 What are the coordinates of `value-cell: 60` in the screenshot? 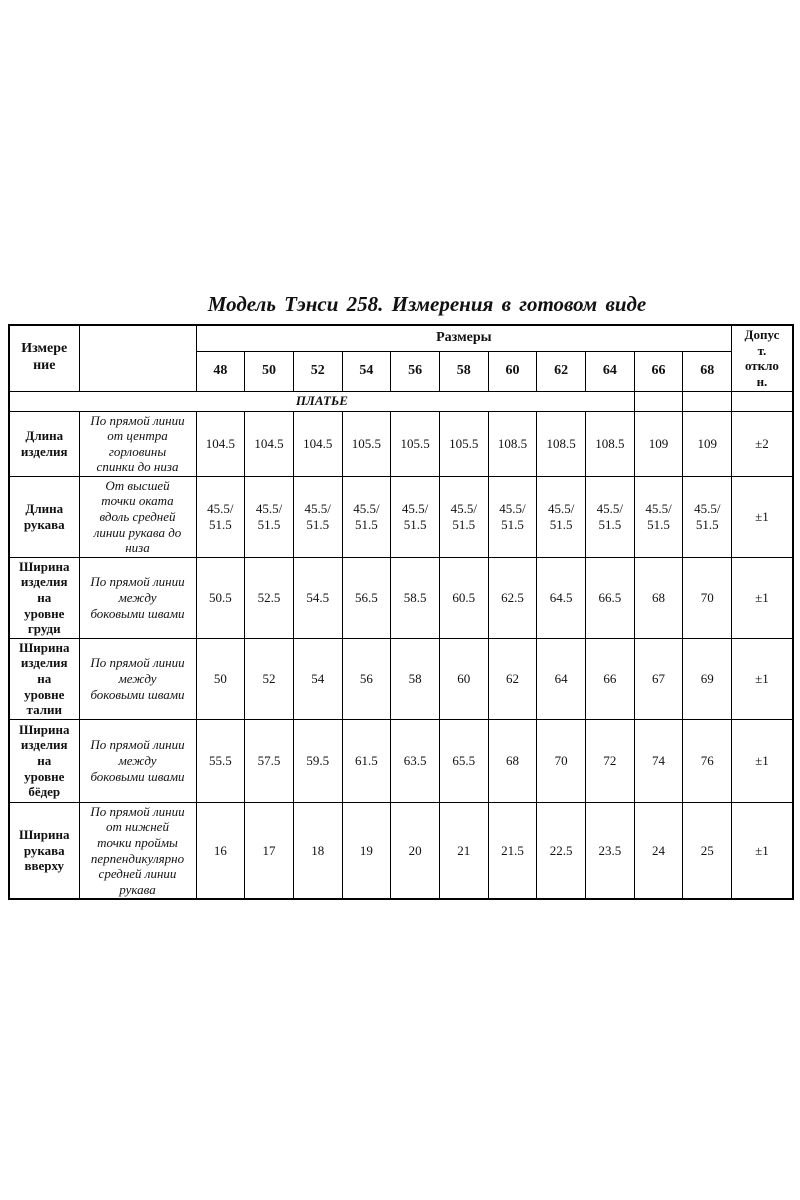 It's located at (463, 678).